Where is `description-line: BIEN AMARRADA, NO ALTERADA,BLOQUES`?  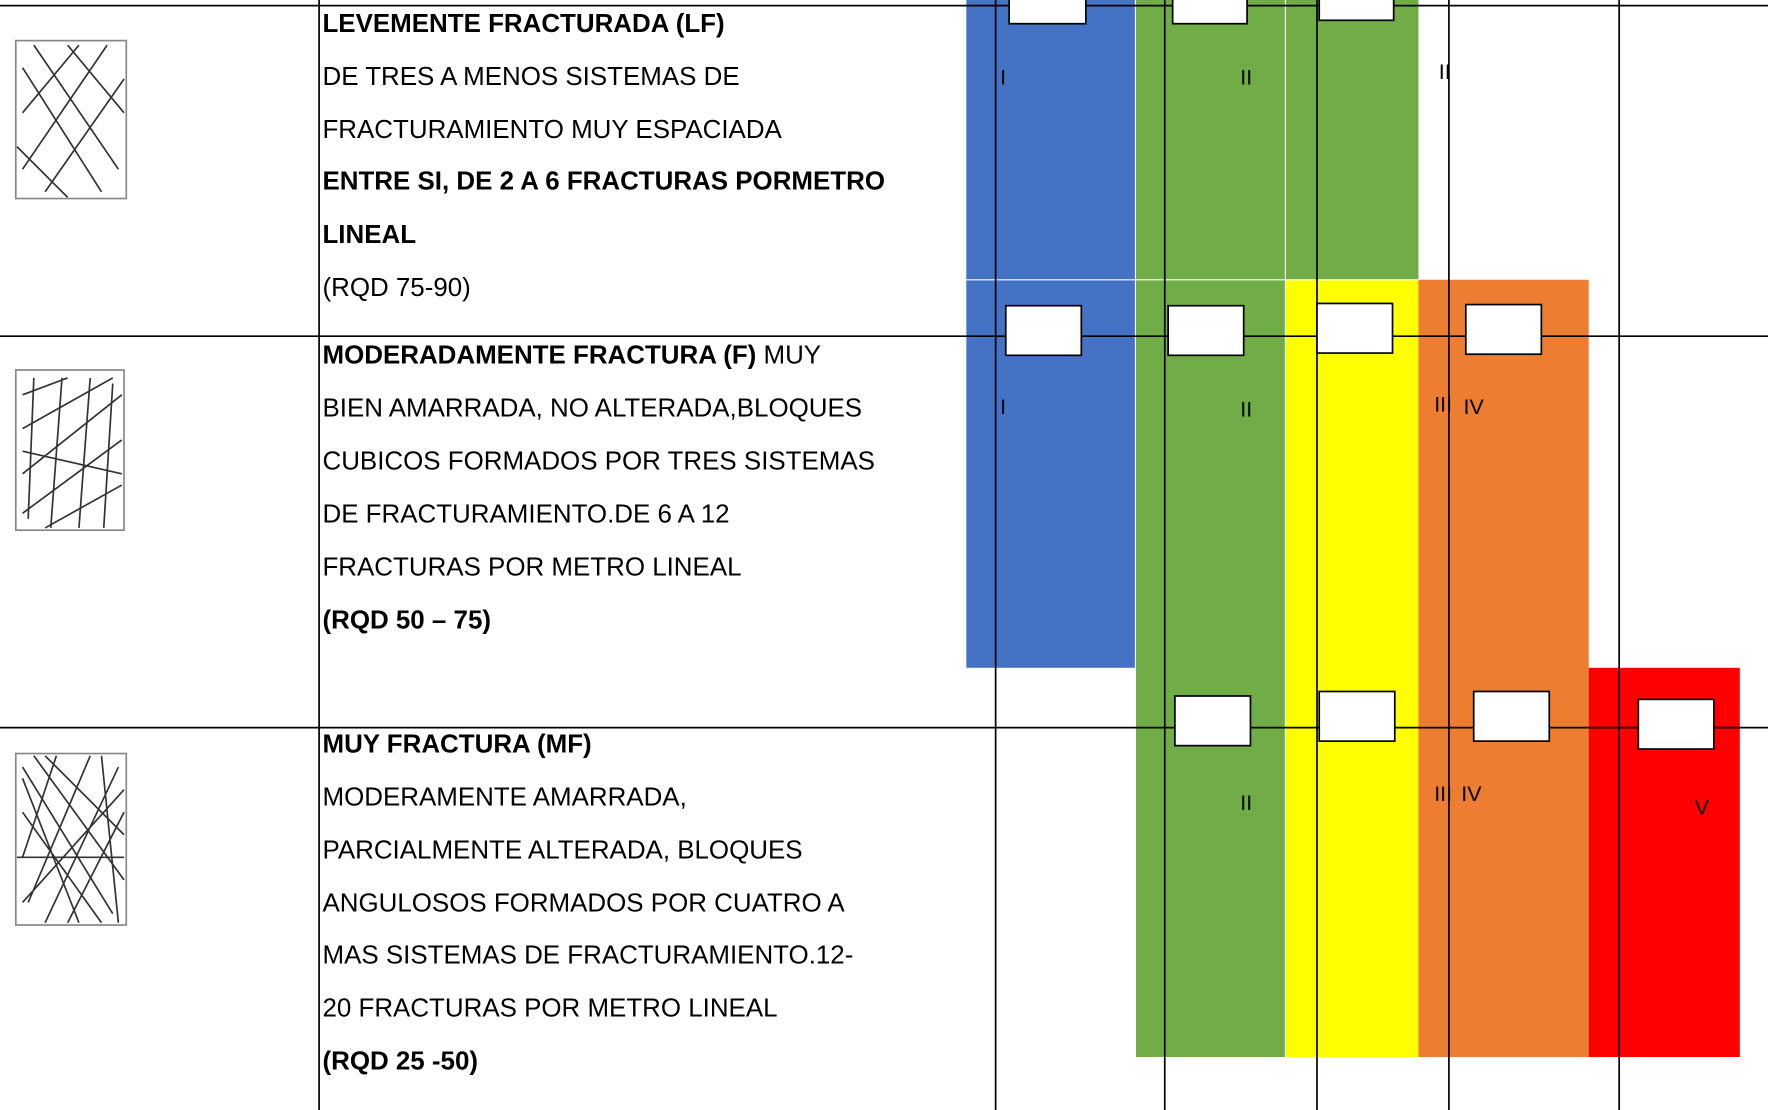
description-line: BIEN AMARRADA, NO ALTERADA,BLOQUES is located at coordinates (592, 408).